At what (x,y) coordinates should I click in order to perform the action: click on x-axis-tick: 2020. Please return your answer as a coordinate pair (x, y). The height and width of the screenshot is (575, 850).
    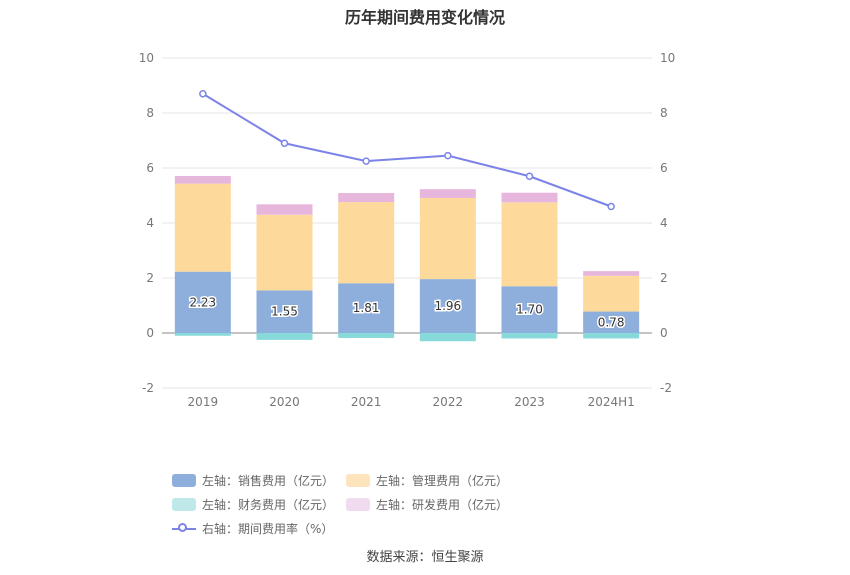
    Looking at the image, I should click on (284, 402).